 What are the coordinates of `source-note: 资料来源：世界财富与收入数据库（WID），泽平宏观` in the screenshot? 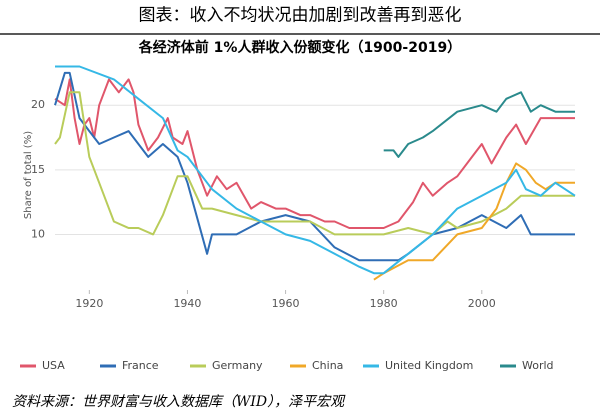 It's located at (179, 402).